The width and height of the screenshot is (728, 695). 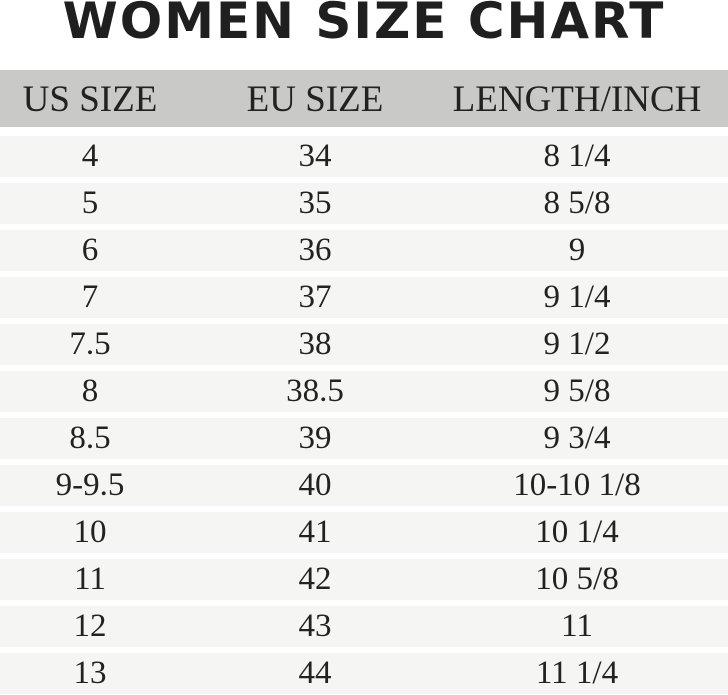 I want to click on cell-eu-size: 40, so click(x=315, y=485).